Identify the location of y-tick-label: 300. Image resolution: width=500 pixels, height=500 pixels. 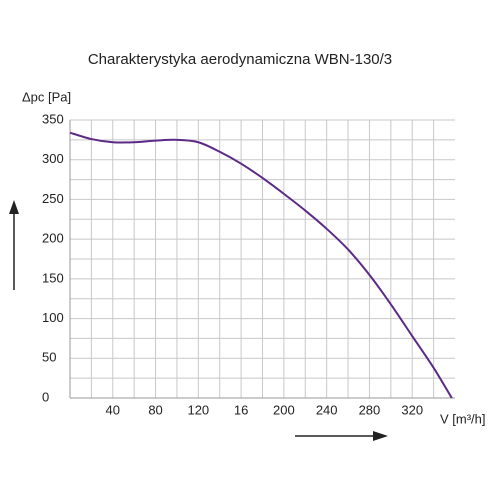
(53, 158).